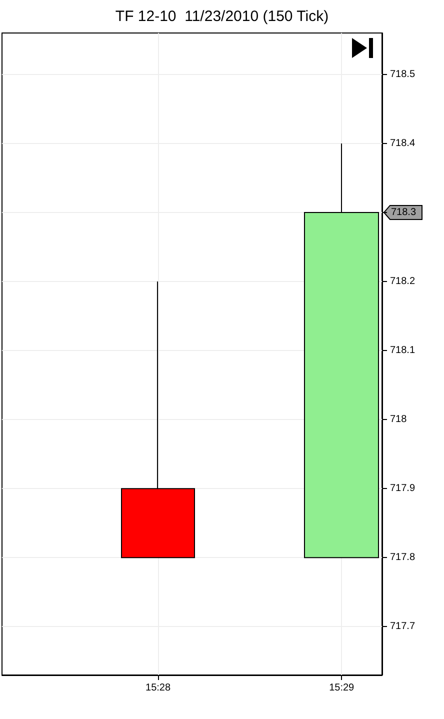 Image resolution: width=444 pixels, height=719 pixels. What do you see at coordinates (222, 16) in the screenshot?
I see `chart-title: TF 12-10 11/23/2010 (150 Tick)` at bounding box center [222, 16].